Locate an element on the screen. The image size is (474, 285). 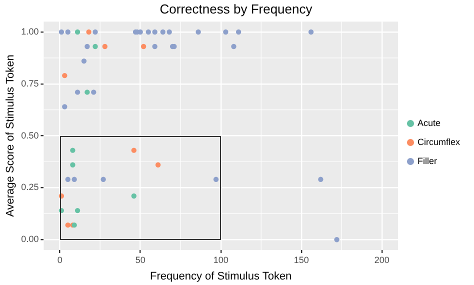
legend-label: Filler is located at coordinates (427, 161).